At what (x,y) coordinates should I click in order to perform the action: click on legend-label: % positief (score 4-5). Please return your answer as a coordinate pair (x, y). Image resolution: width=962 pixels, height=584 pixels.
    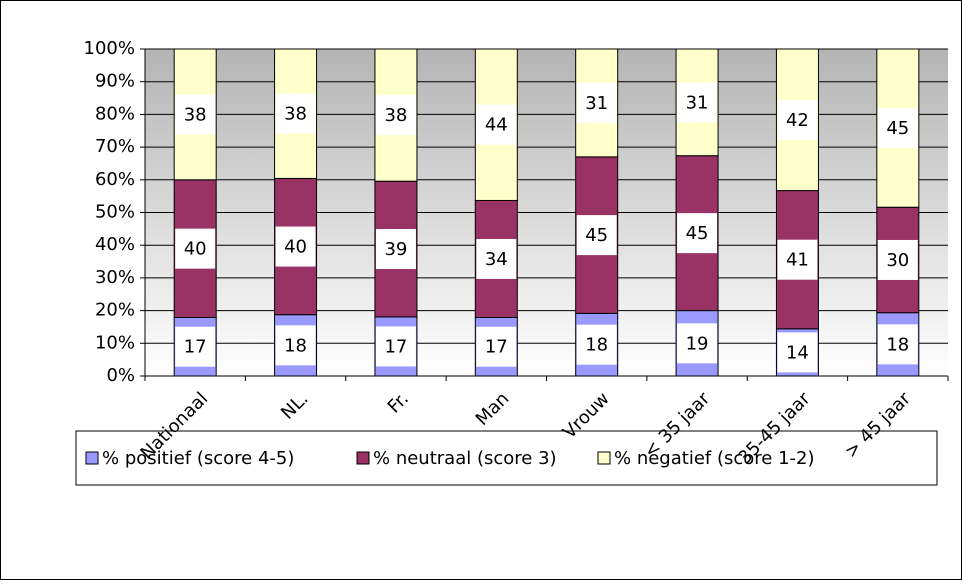
    Looking at the image, I should click on (198, 458).